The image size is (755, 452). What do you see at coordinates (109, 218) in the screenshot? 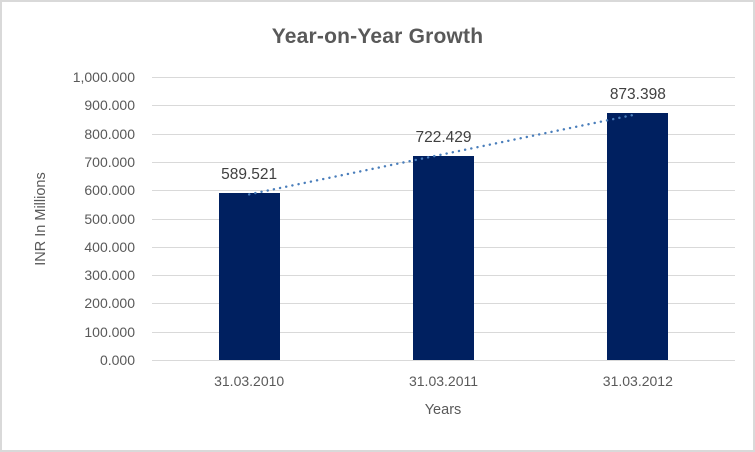
I see `y-tick-label: 500.000` at bounding box center [109, 218].